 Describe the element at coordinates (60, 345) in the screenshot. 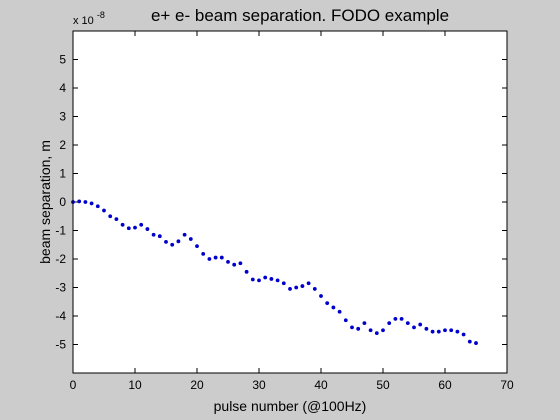

I see `y-tick-label: -5` at that location.